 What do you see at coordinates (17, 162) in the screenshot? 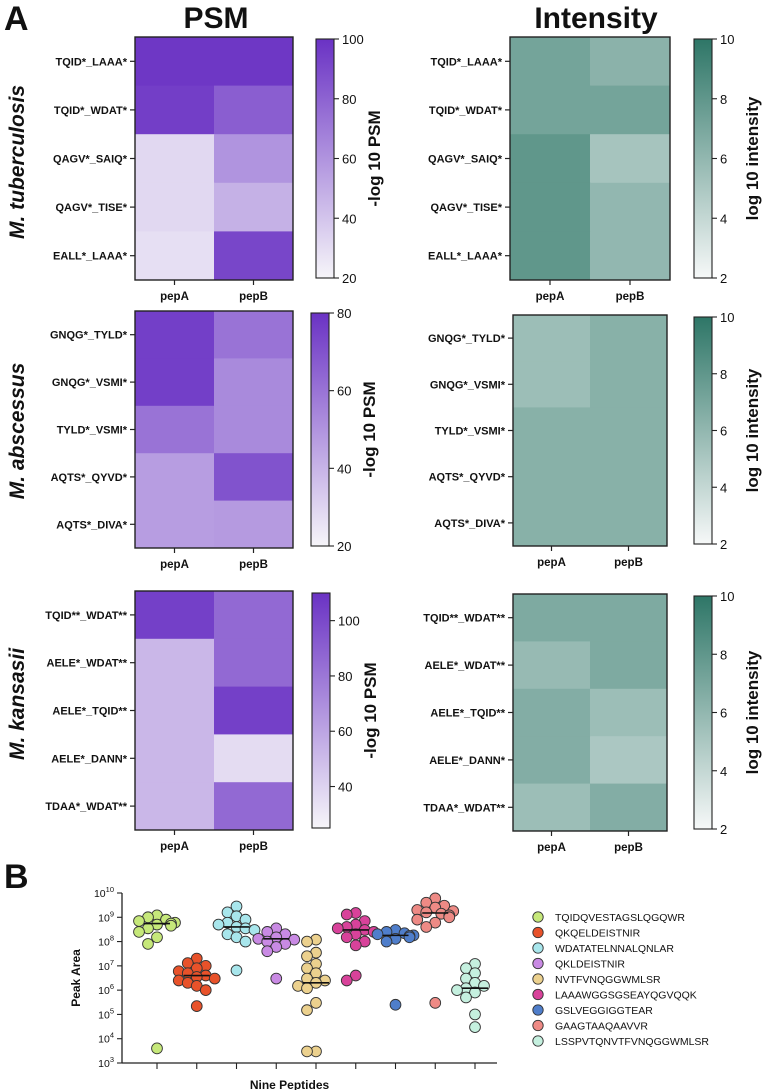
I see `organism-label-tb: M. tuberculosis` at bounding box center [17, 162].